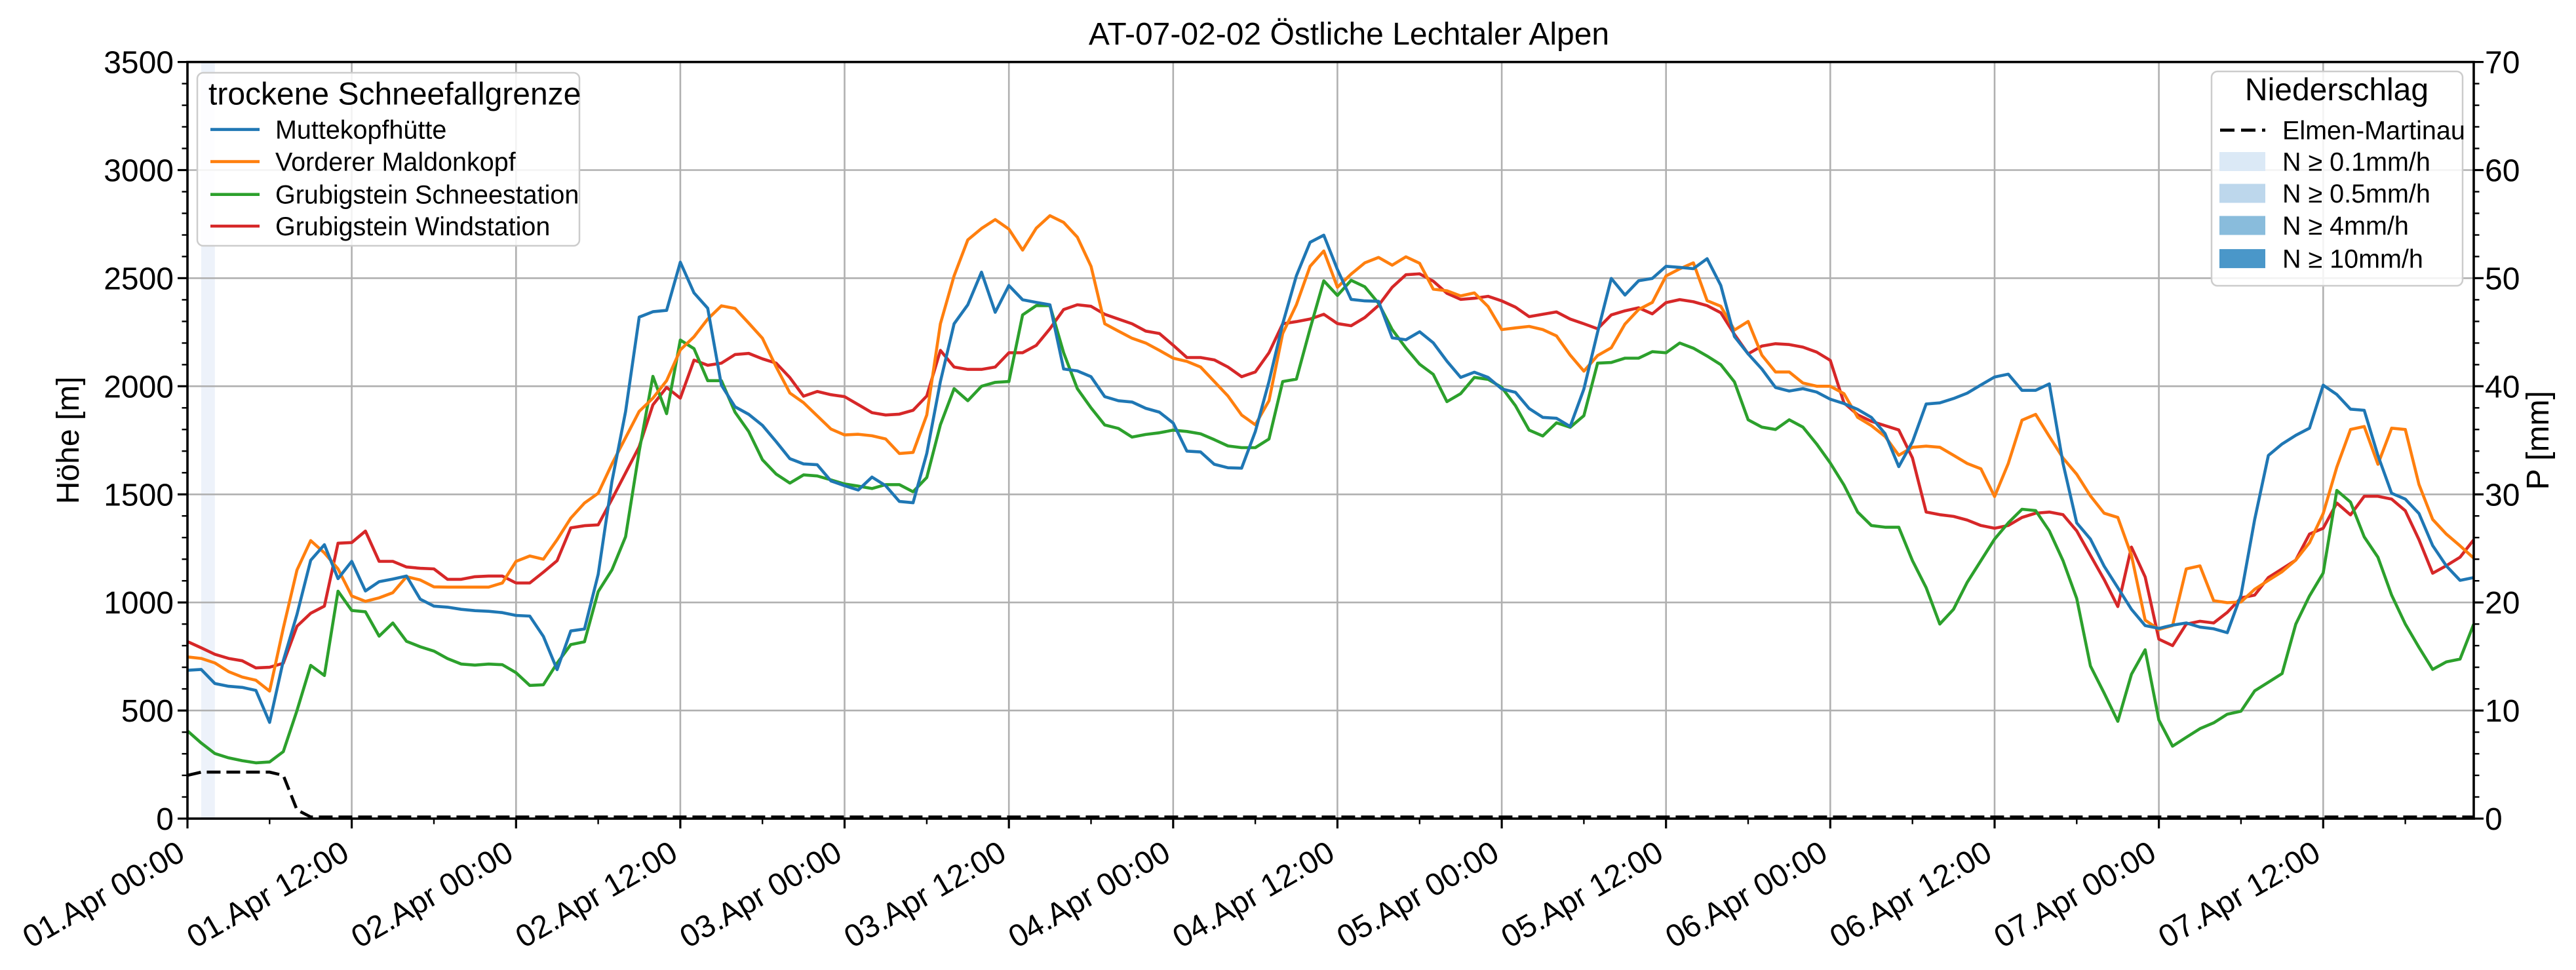  Describe the element at coordinates (2352, 259) in the screenshot. I see `svg-text: N ≥ 10mm/h` at that location.